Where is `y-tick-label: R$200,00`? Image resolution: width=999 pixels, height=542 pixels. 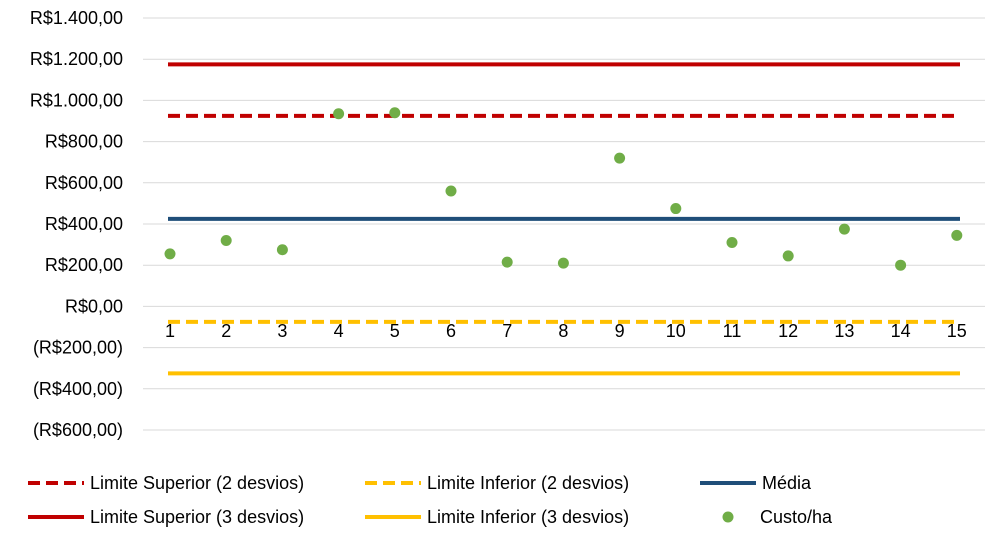 y-tick-label: R$200,00 is located at coordinates (84, 265).